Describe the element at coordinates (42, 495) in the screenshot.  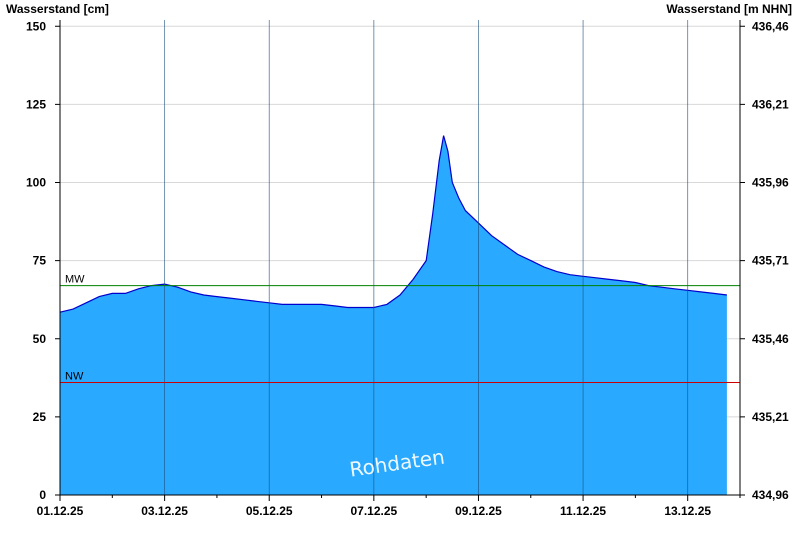
I see `y-tick-label: 0` at that location.